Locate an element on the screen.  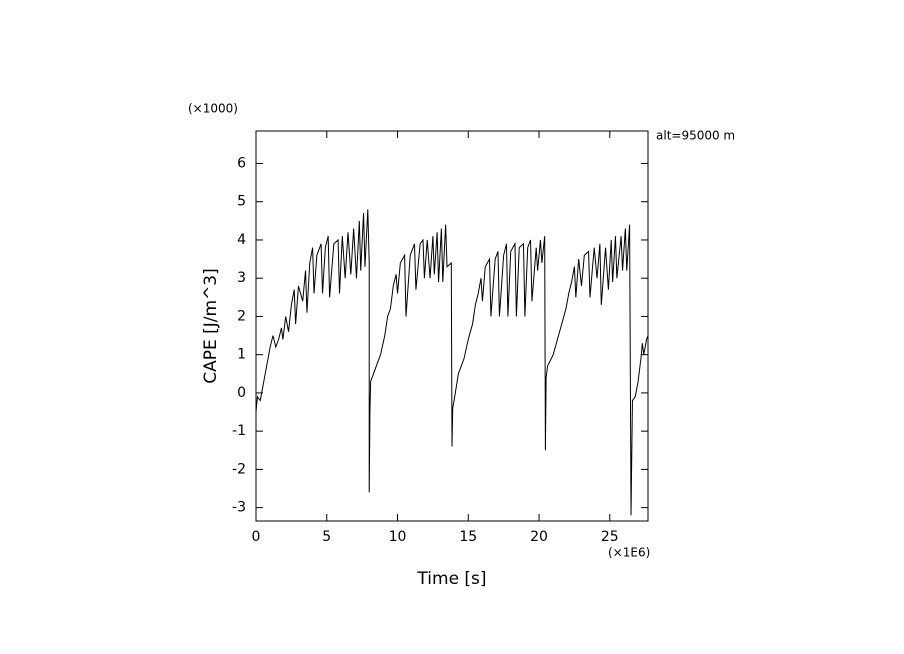
x-axis-label: Time [s] is located at coordinates (451, 579).